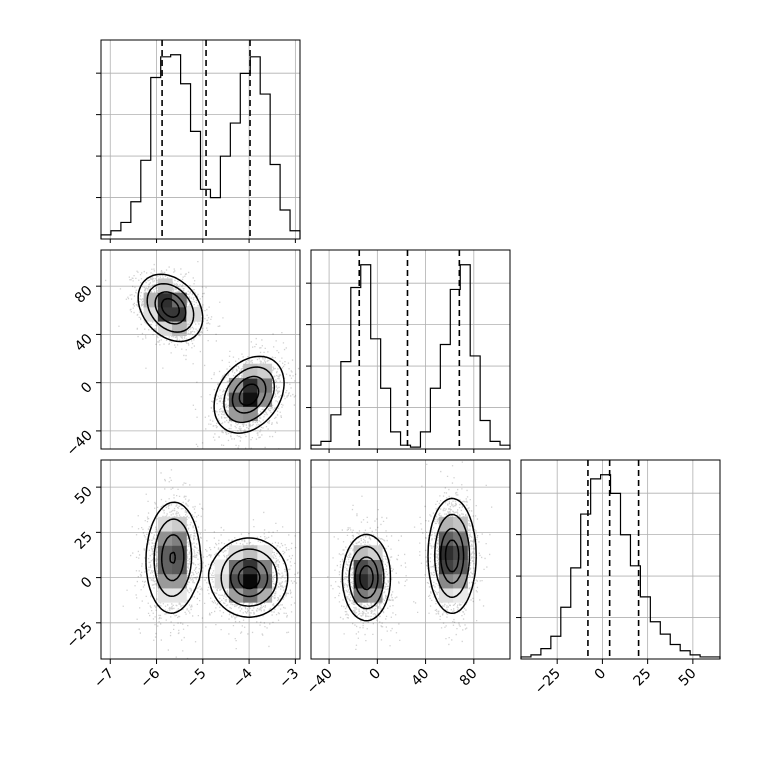 The height and width of the screenshot is (760, 760). I want to click on ytick-label-1-1: 0, so click(87, 388).